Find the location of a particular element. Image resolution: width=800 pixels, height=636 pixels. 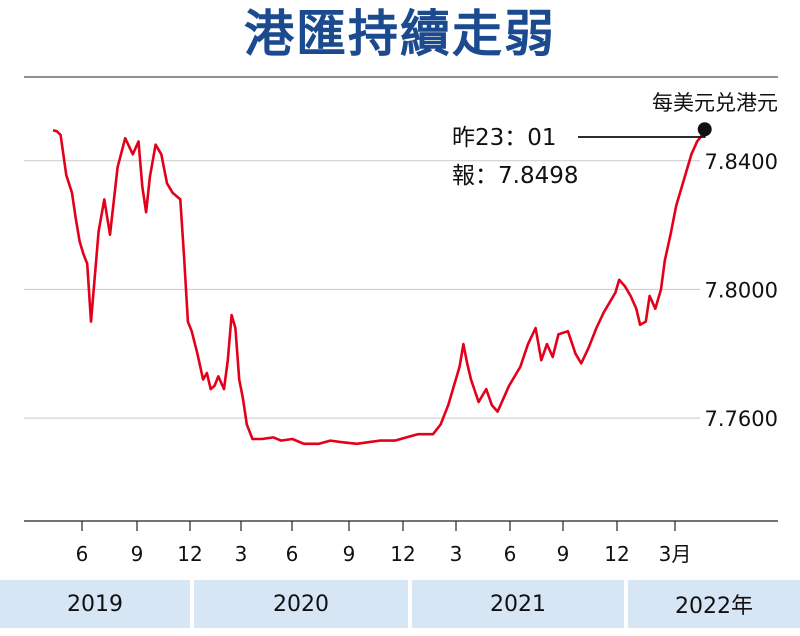

y-axis-labels: 7.8400 7.8000 7.7600 is located at coordinates (741, 290).